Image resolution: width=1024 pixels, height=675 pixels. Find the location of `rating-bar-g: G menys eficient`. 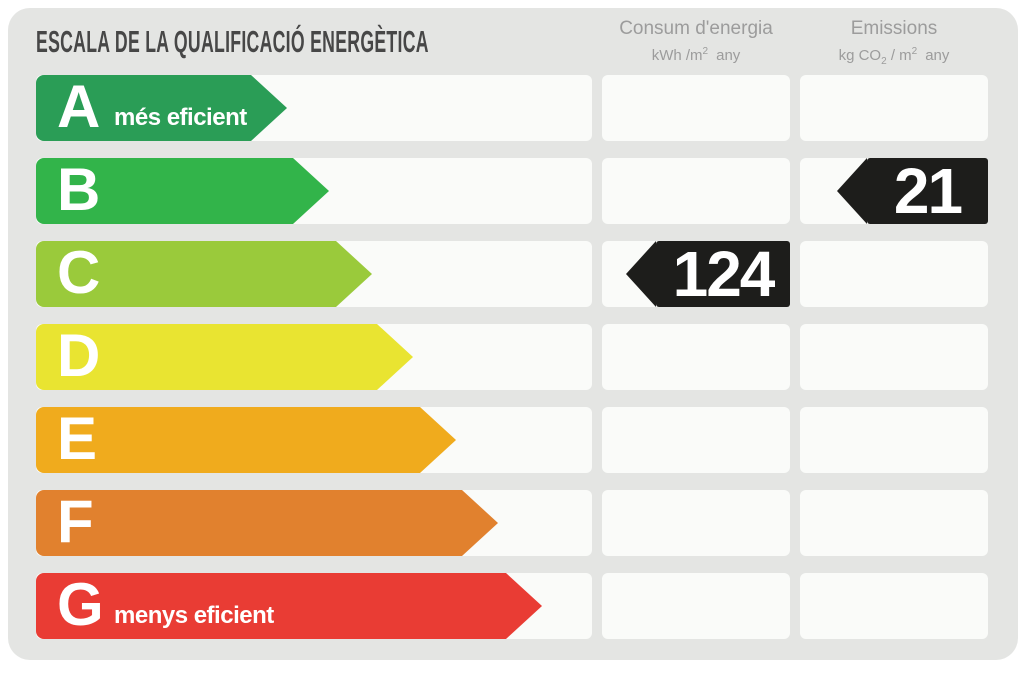

rating-bar-g: G menys eficient is located at coordinates (289, 606).